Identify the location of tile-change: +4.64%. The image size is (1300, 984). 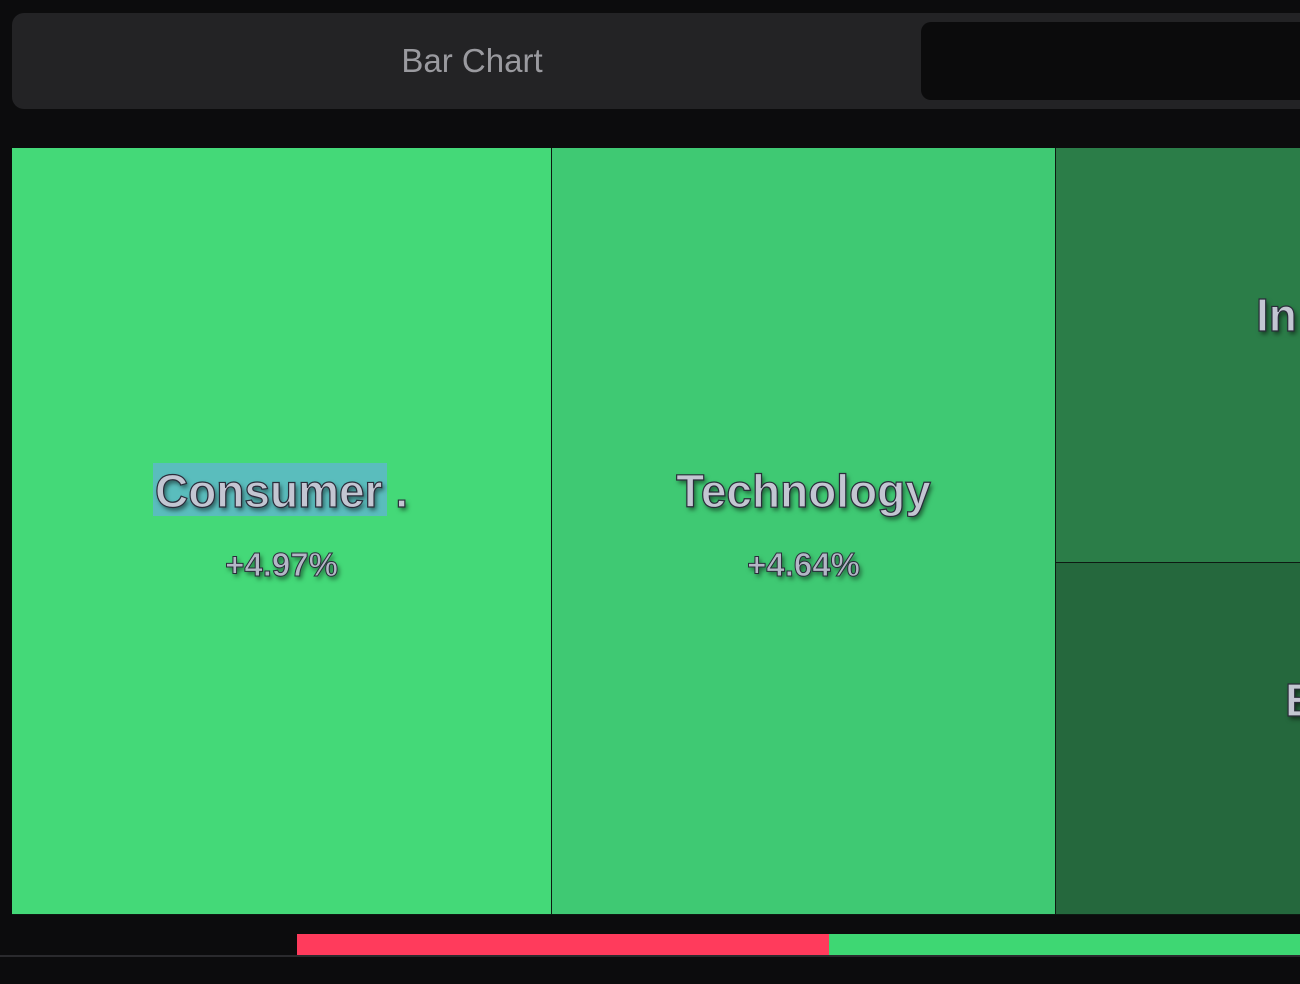
(804, 565).